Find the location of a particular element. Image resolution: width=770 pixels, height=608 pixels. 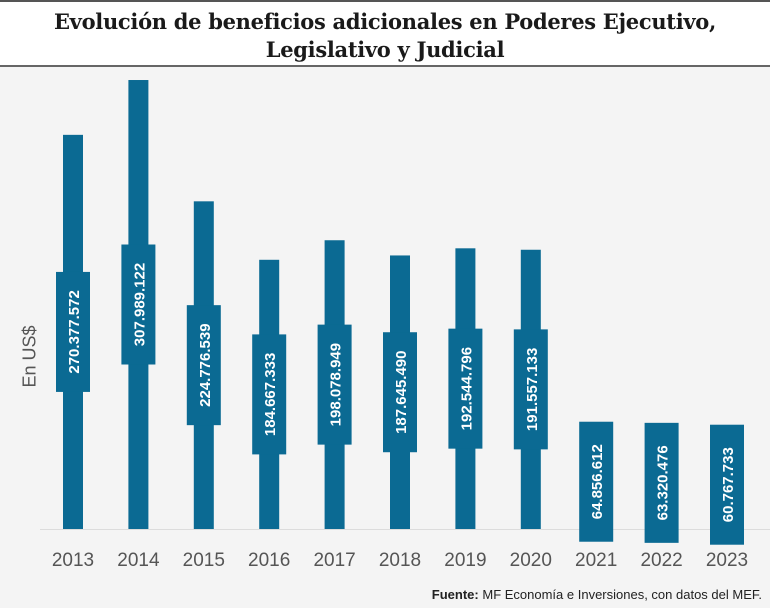

x-tick-label-2016: 2016 is located at coordinates (269, 560).